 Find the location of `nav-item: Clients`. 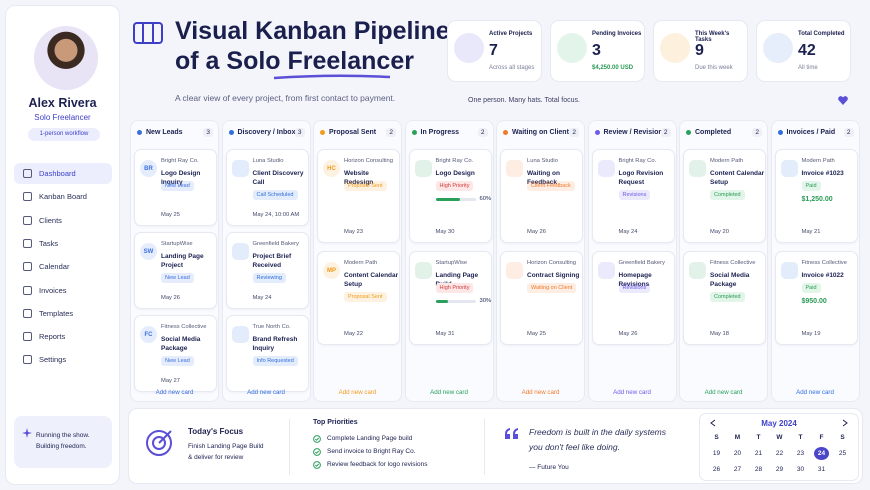

nav-item: Clients is located at coordinates (63, 220).